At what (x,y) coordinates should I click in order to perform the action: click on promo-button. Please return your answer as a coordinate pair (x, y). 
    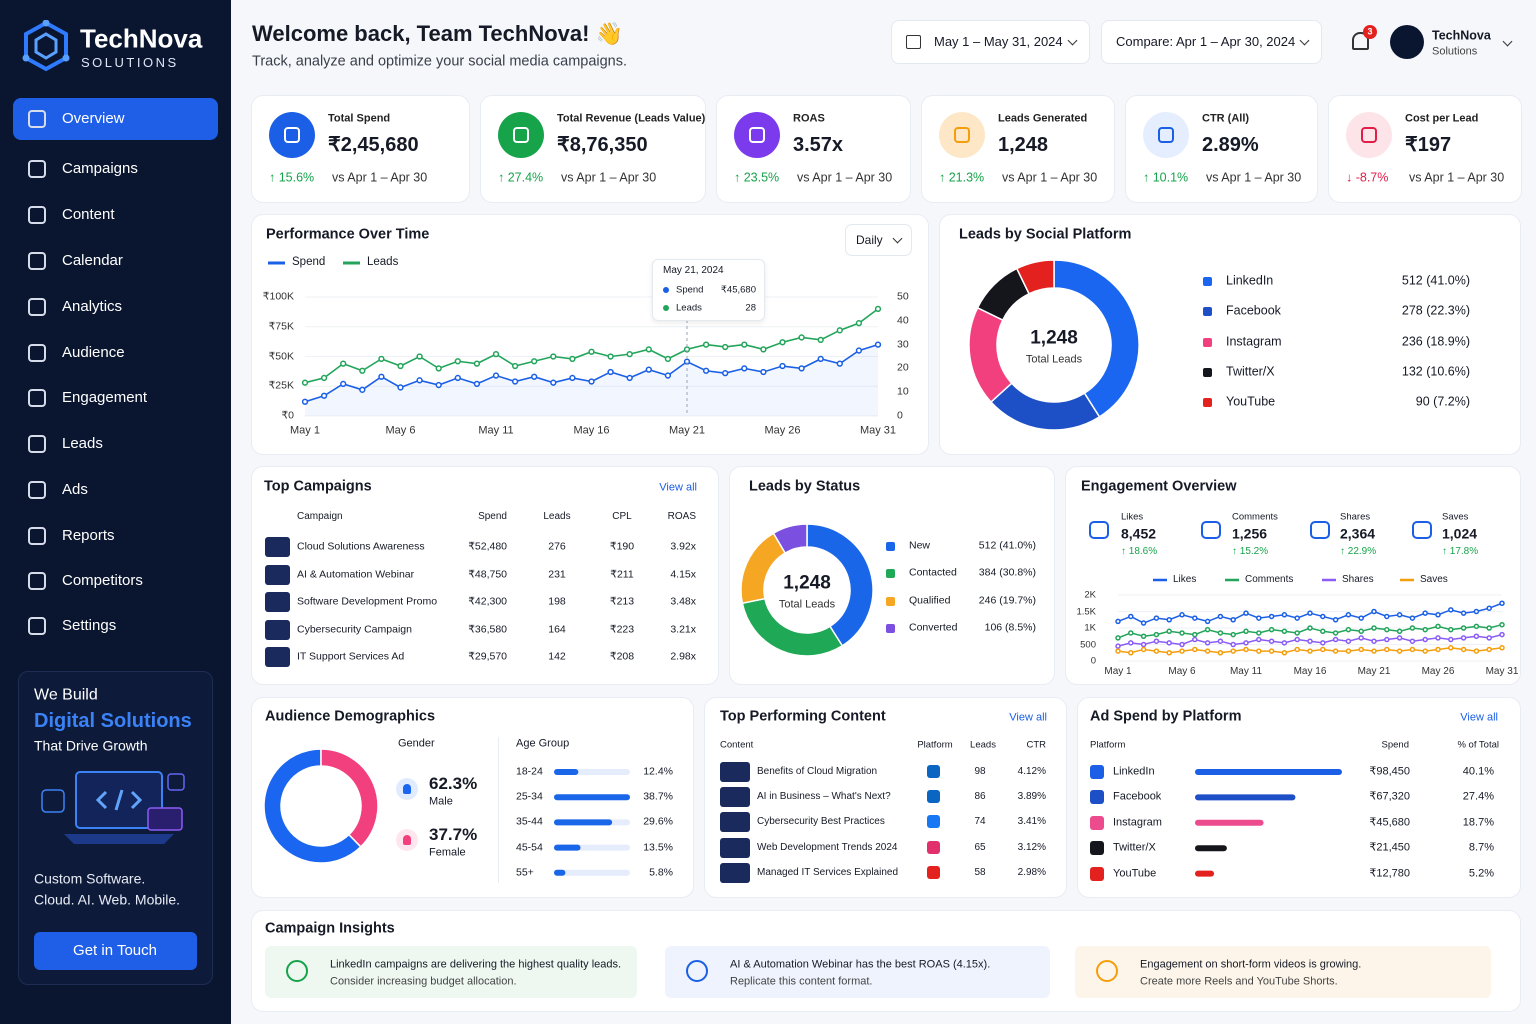
    Looking at the image, I should click on (115, 951).